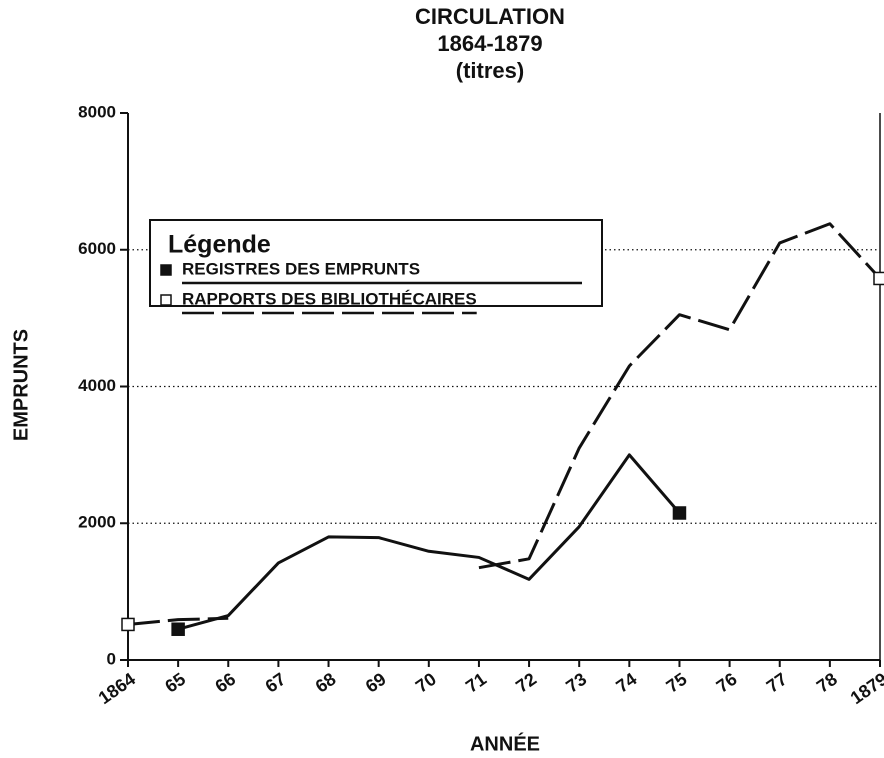  What do you see at coordinates (490, 70) in the screenshot?
I see `chart-title: (titres)` at bounding box center [490, 70].